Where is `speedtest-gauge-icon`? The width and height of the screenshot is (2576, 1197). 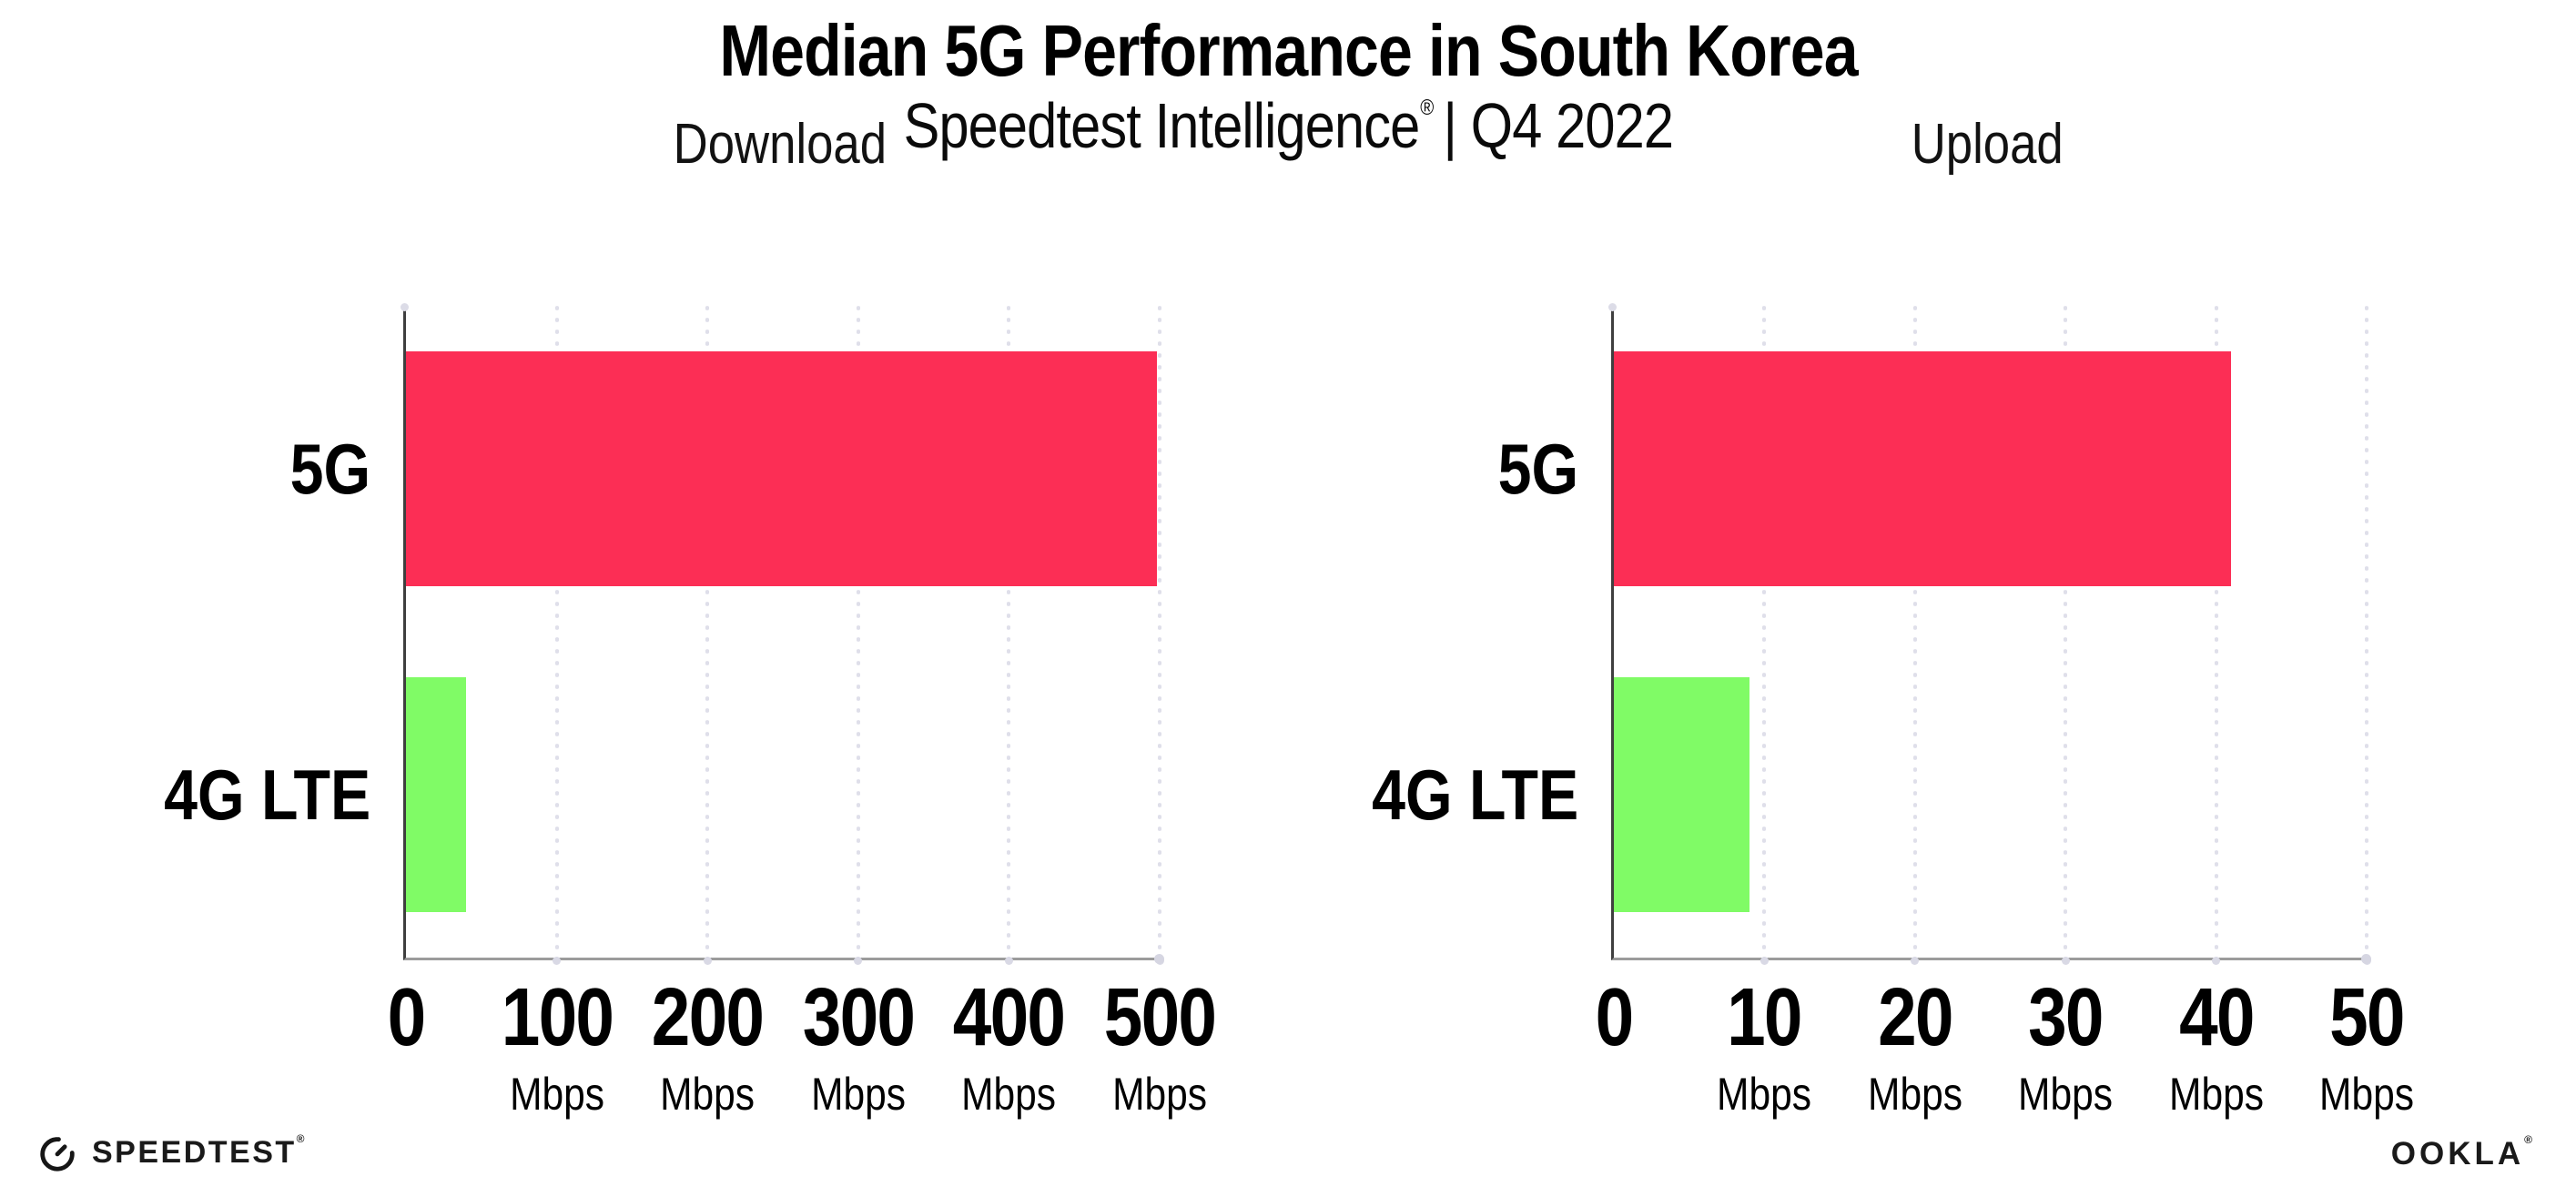 speedtest-gauge-icon is located at coordinates (57, 1152).